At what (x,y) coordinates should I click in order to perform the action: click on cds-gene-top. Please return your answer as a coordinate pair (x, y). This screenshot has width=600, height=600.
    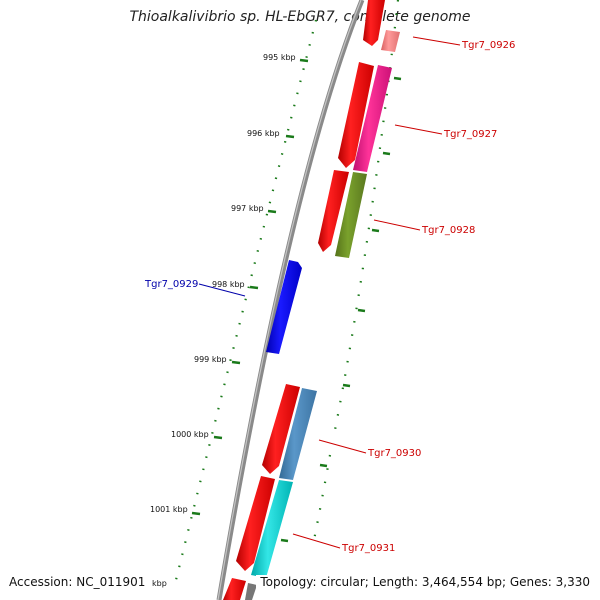
    Looking at the image, I should click on (374, 23).